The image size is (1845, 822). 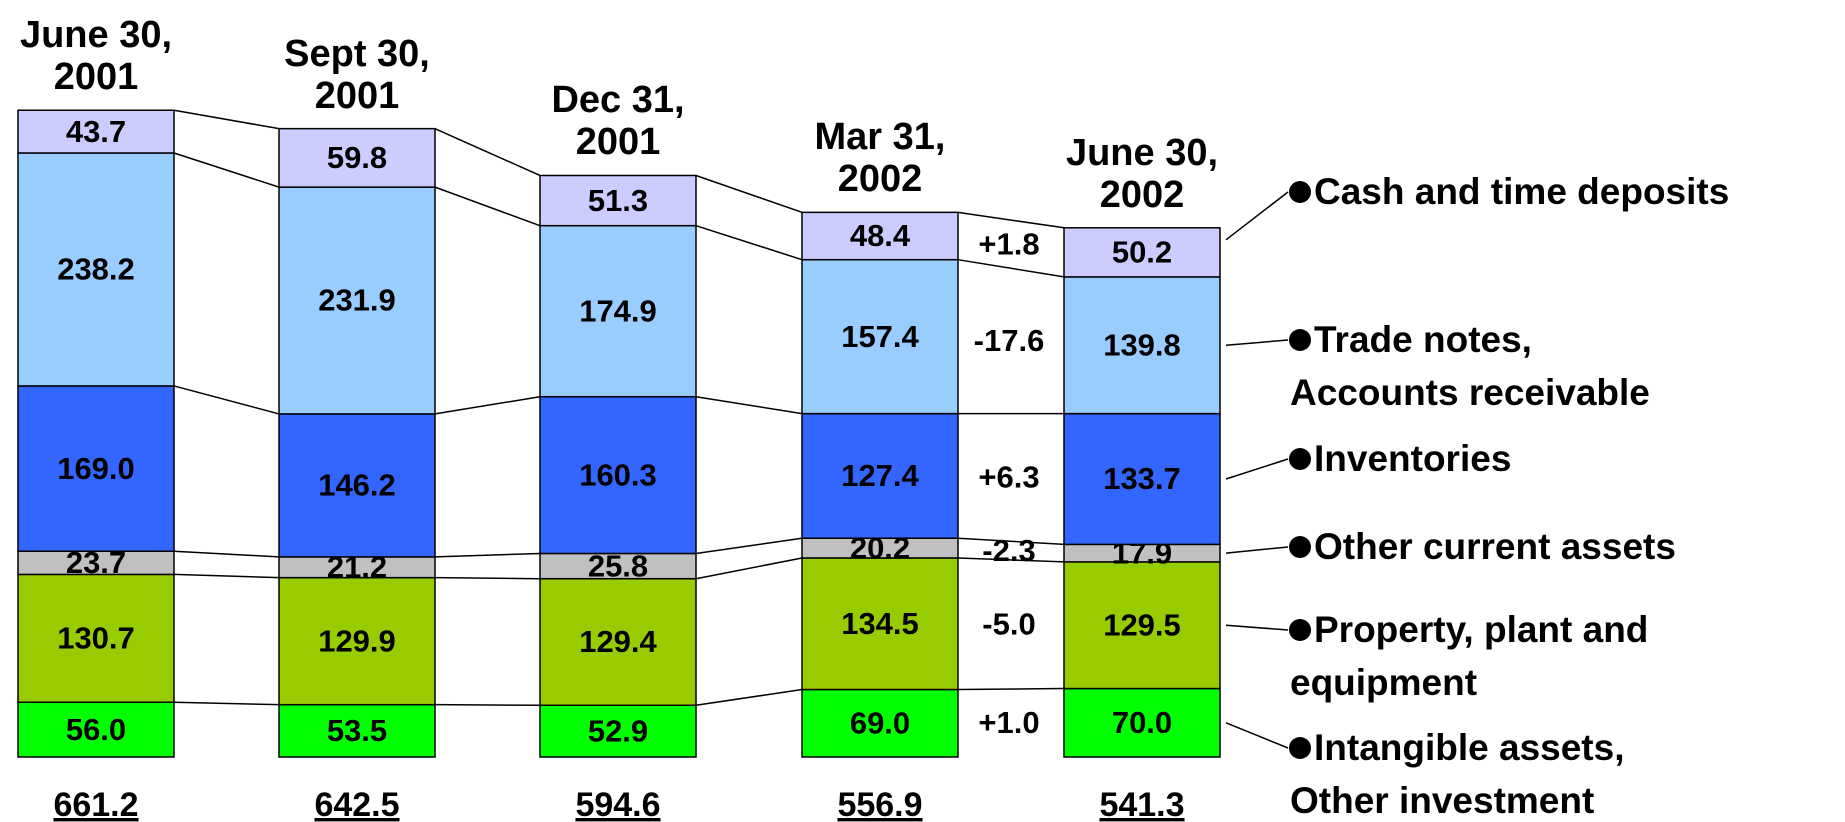 I want to click on data-label: 50.2, so click(x=1142, y=252).